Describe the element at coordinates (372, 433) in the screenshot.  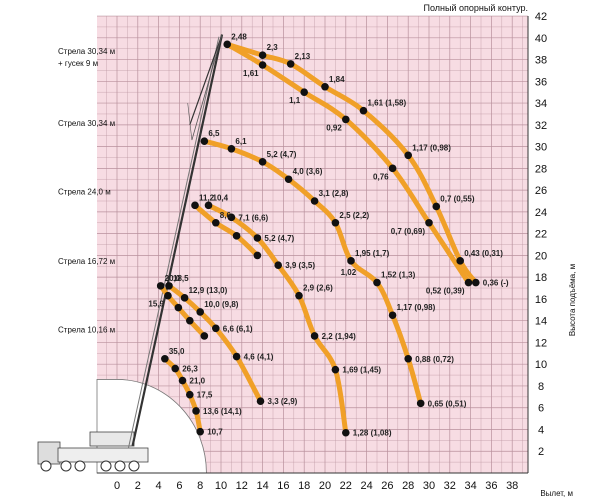
I see `data-label: 1,28 (1,08)` at that location.